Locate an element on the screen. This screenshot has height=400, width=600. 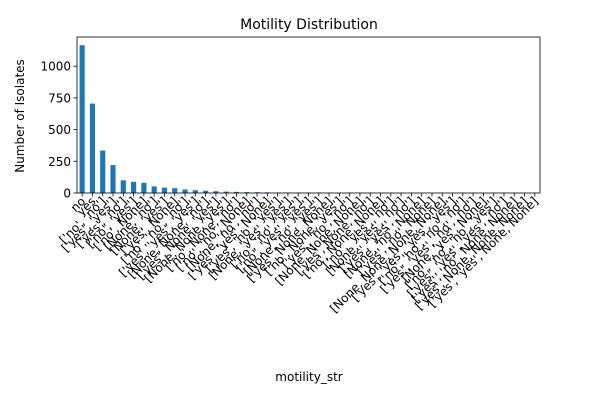
chart-title: Motility Distribution is located at coordinates (309, 25).